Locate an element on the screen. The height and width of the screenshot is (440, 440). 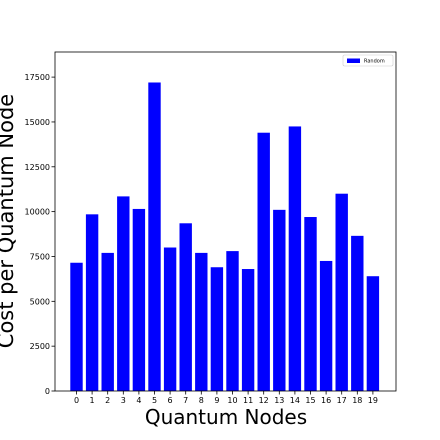
x-tick-label: 16 is located at coordinates (326, 400).